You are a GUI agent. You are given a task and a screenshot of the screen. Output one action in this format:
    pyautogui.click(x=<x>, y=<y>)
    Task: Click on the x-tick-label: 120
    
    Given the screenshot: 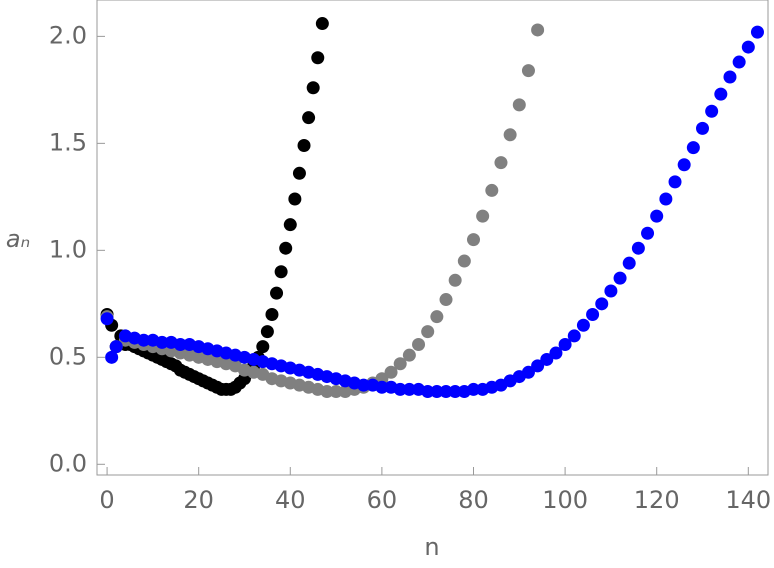 What is the action you would take?
    pyautogui.click(x=657, y=500)
    